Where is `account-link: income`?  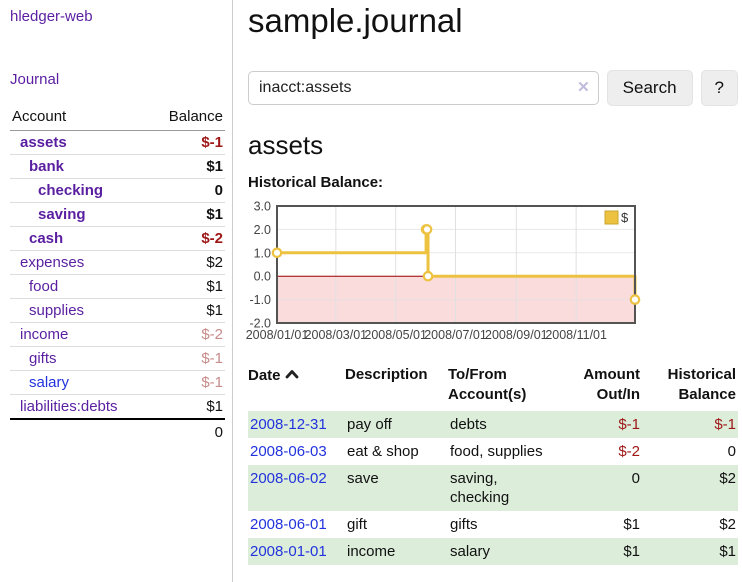 account-link: income is located at coordinates (44, 334).